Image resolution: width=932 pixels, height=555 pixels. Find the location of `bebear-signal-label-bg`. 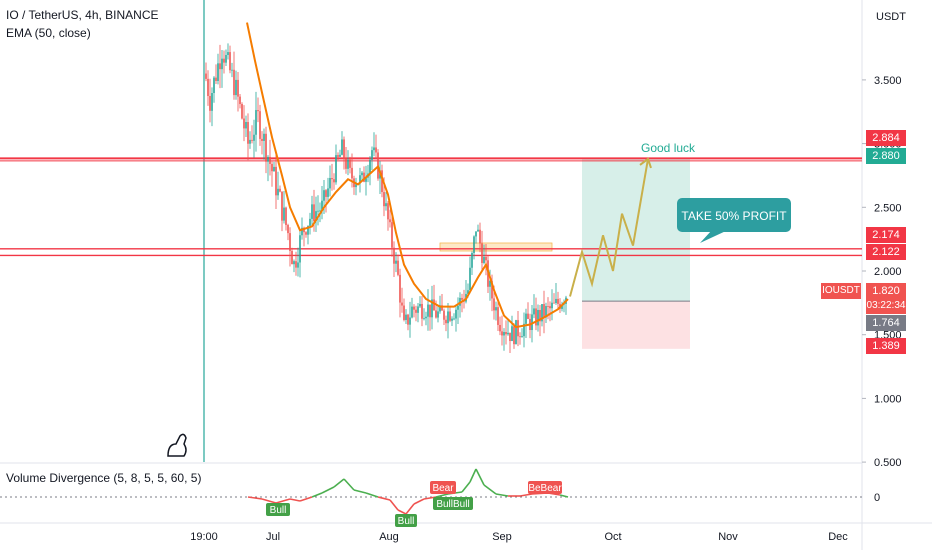

bebear-signal-label-bg is located at coordinates (545, 487).